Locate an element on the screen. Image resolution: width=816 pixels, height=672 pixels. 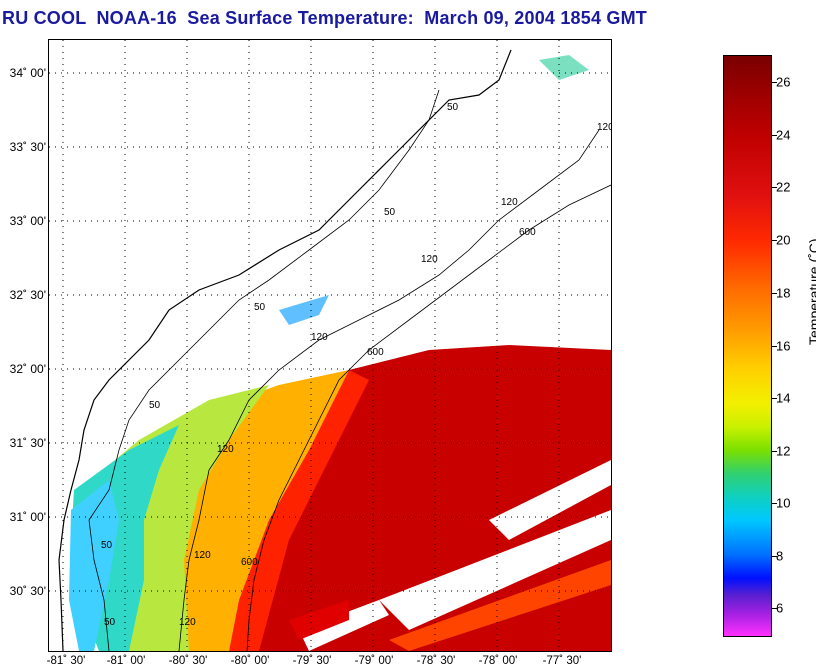
lat-label: 32˚ 30' is located at coordinates (27, 295).